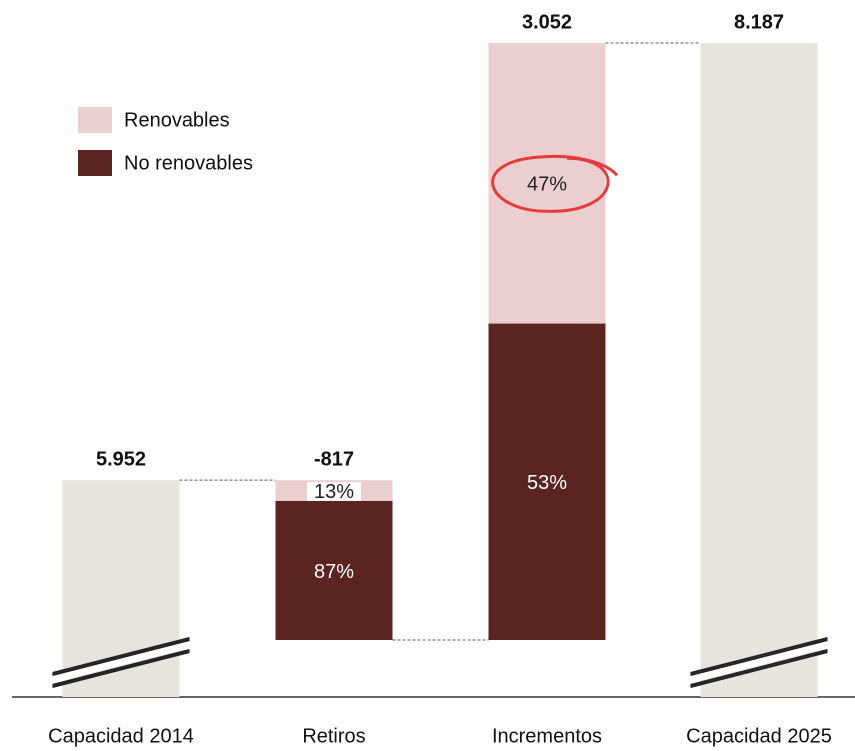 The width and height of the screenshot is (855, 751). Describe the element at coordinates (759, 736) in the screenshot. I see `category-label: Capacidad 2025` at that location.